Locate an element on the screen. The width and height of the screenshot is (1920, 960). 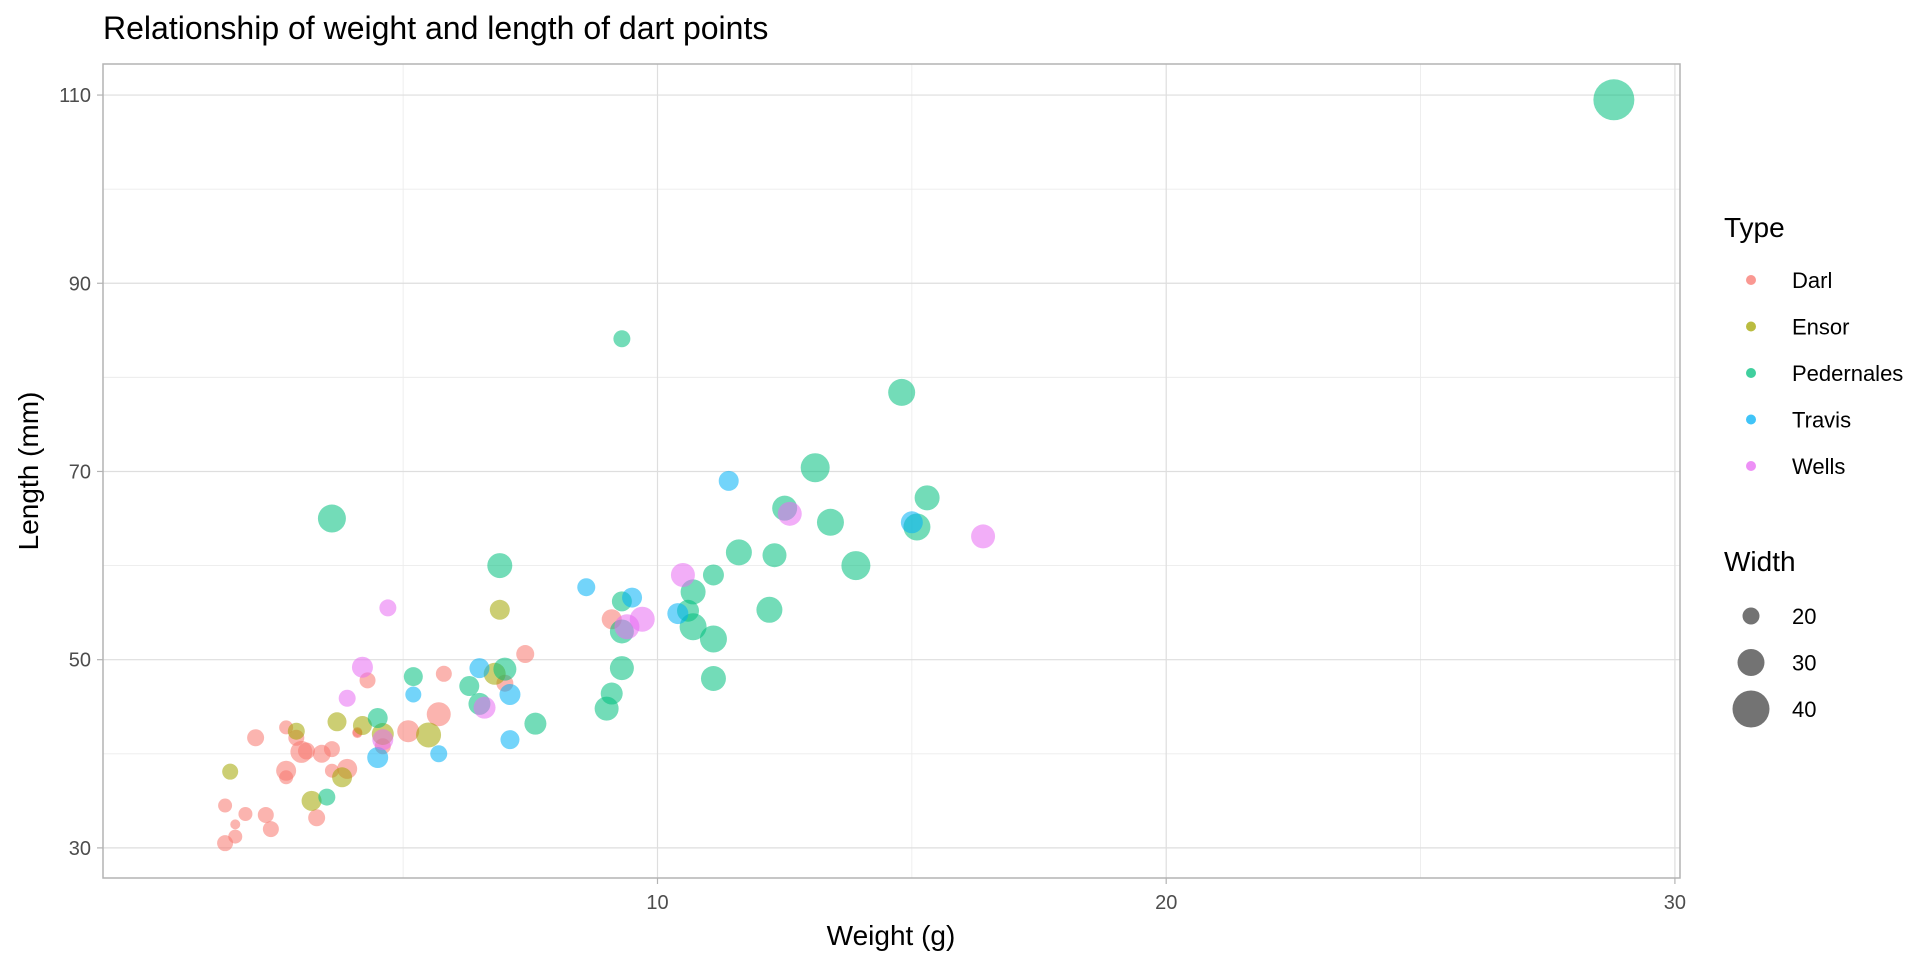
legend-label-ensor: Ensor is located at coordinates (1820, 327).